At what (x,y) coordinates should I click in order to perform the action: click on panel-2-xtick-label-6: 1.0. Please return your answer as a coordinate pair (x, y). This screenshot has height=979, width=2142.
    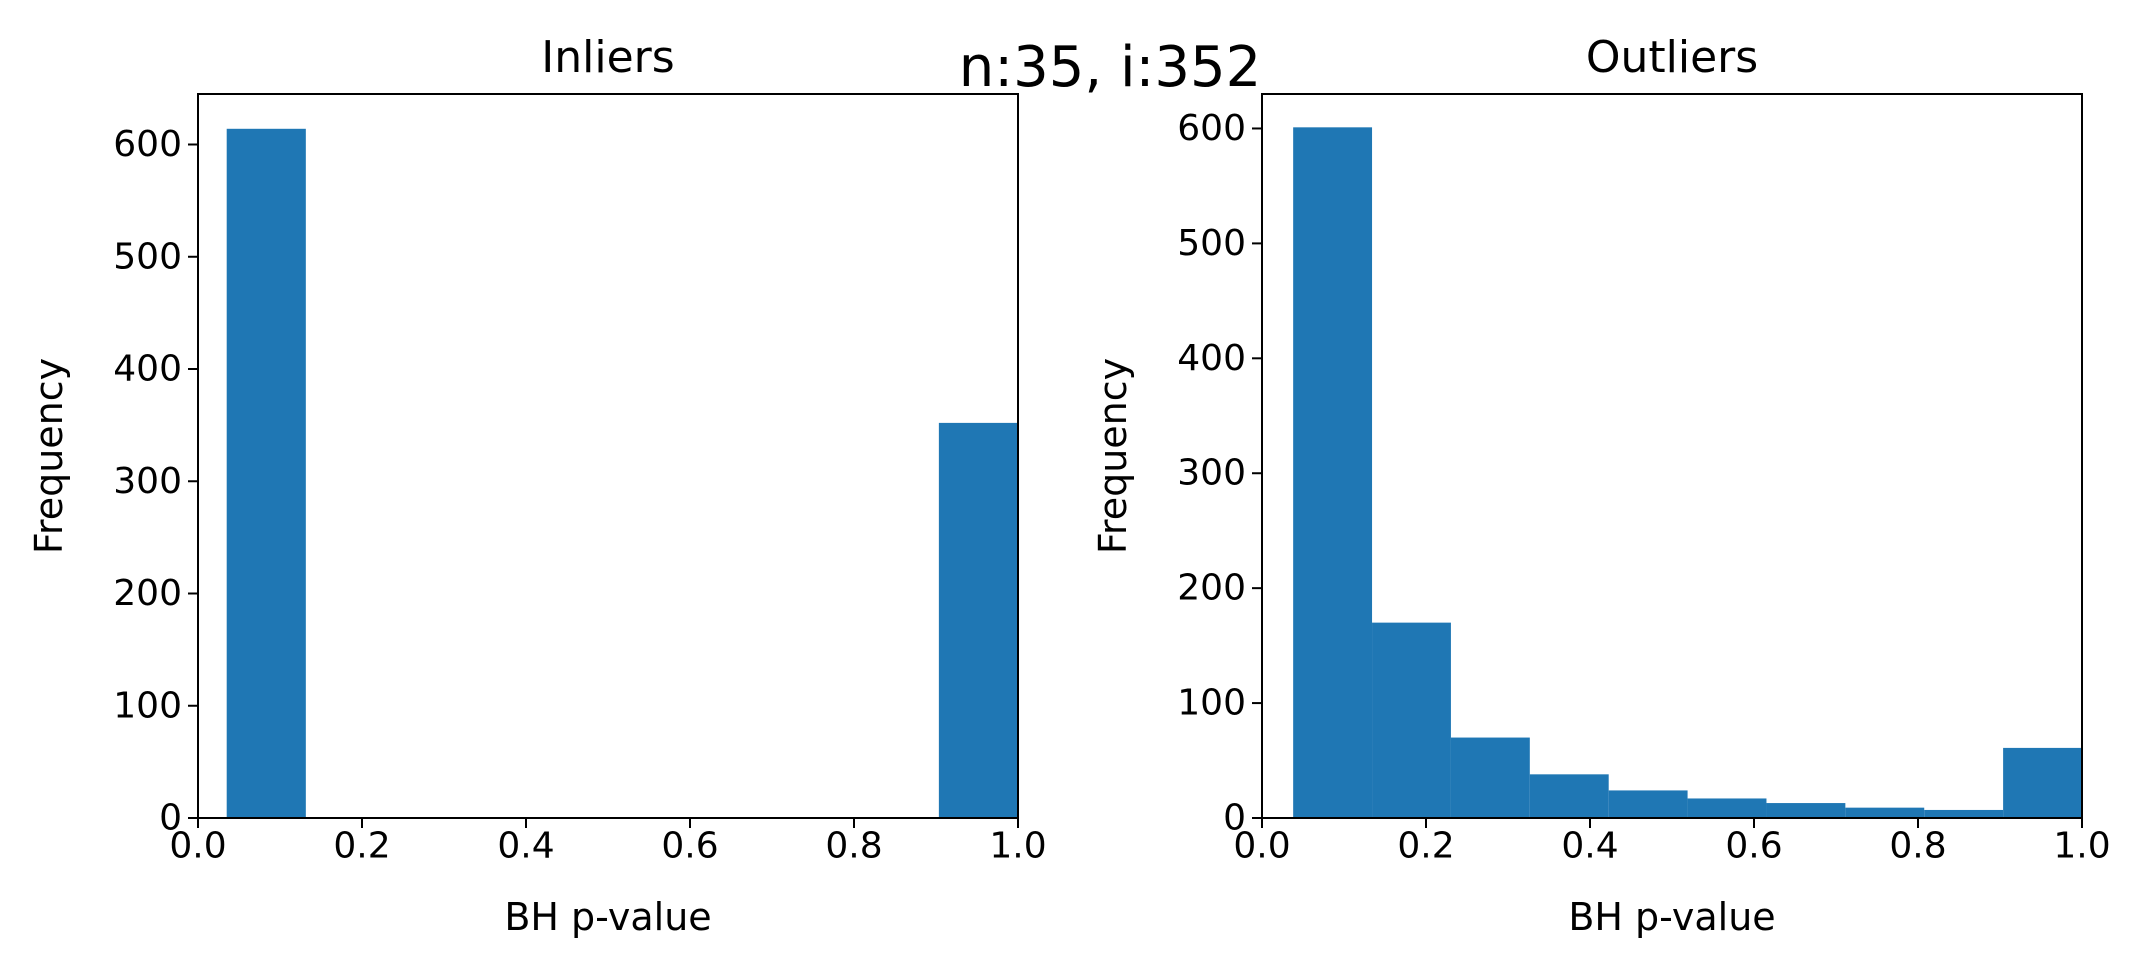
    Looking at the image, I should click on (2081, 846).